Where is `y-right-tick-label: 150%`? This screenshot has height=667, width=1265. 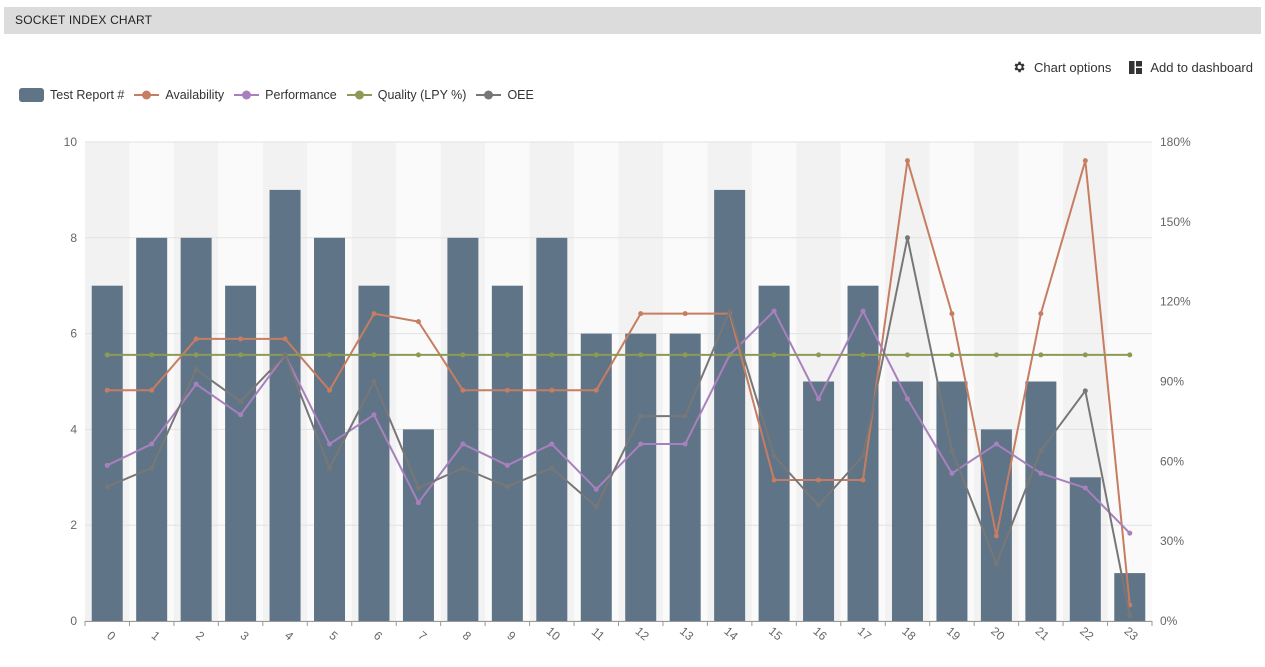 y-right-tick-label: 150% is located at coordinates (1175, 222).